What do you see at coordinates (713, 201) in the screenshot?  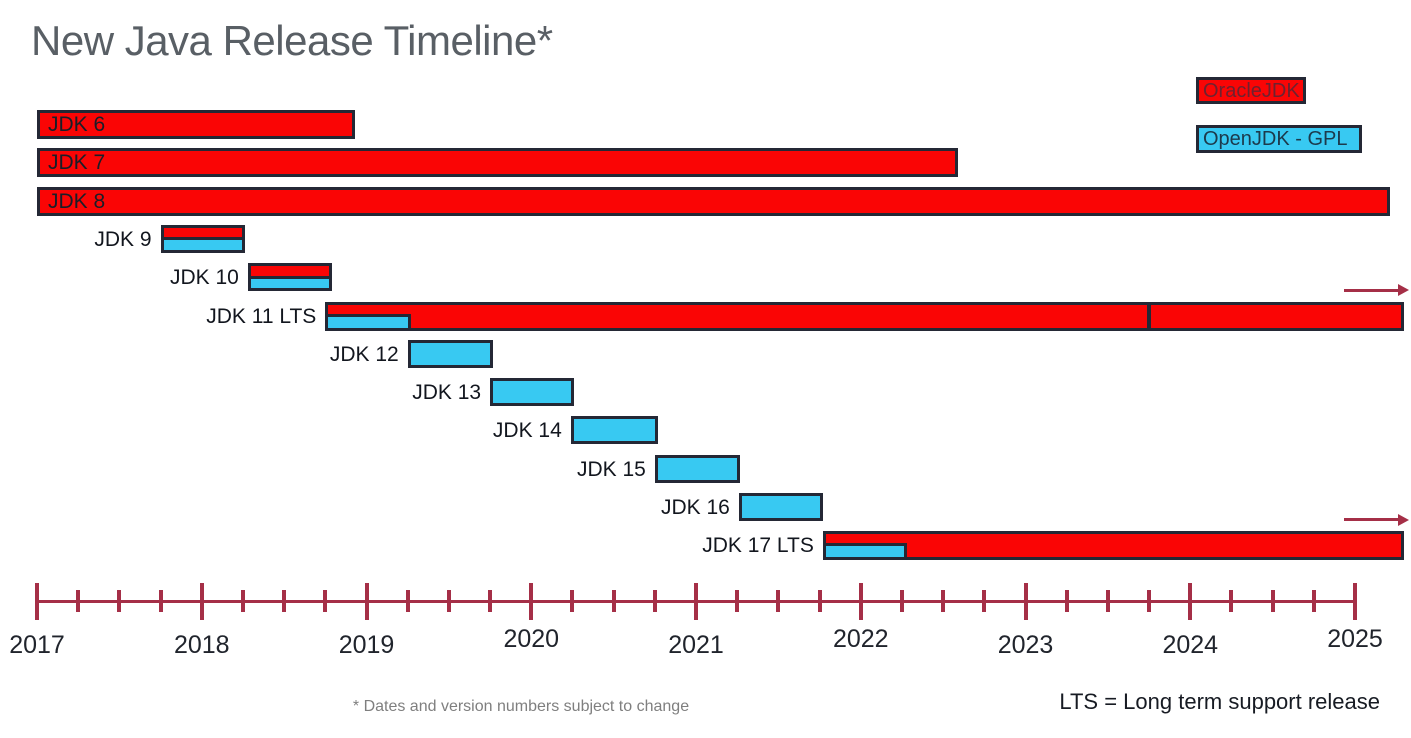 I see `bar-jdk-8-oracle: JDK 8` at bounding box center [713, 201].